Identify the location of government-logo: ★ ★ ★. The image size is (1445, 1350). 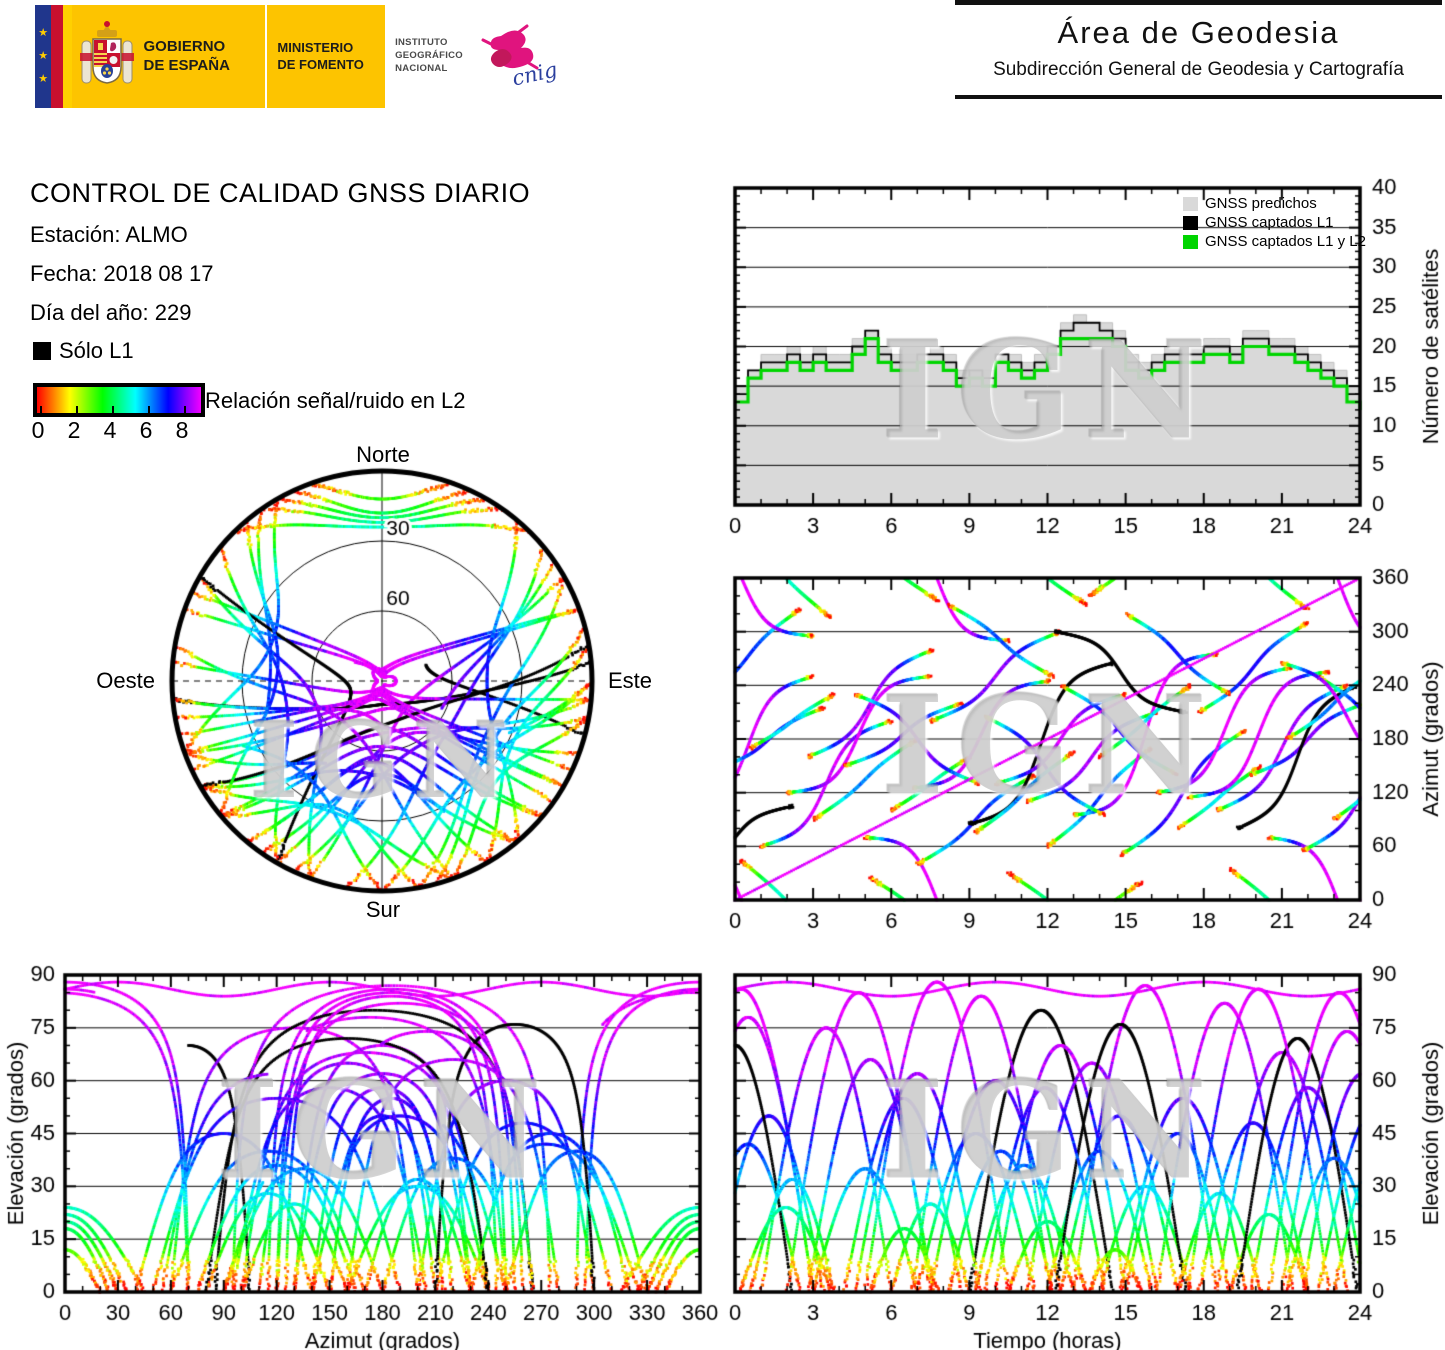
(297, 56).